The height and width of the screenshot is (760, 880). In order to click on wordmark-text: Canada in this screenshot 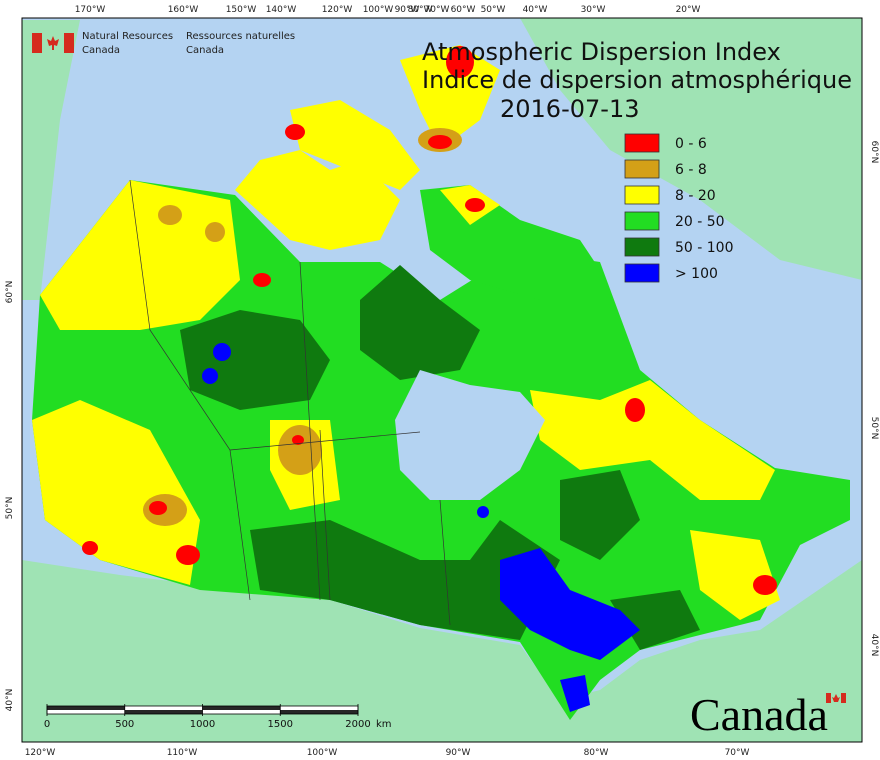, I will do `click(759, 714)`.